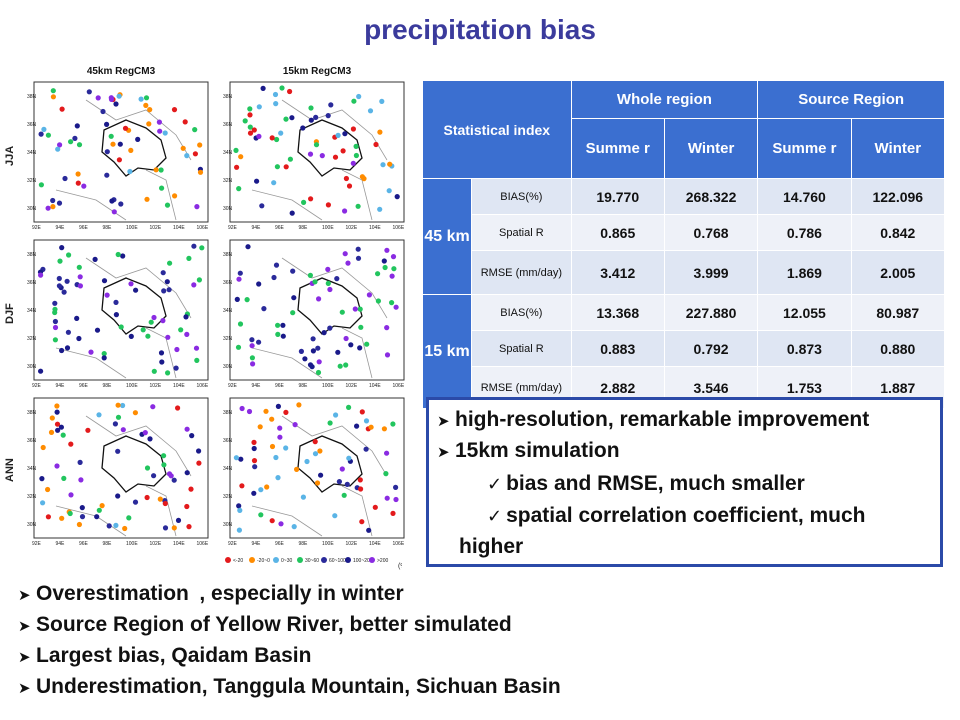 This screenshot has width=960, height=720. Describe the element at coordinates (804, 232) in the screenshot. I see `table-cell: 0.786` at that location.